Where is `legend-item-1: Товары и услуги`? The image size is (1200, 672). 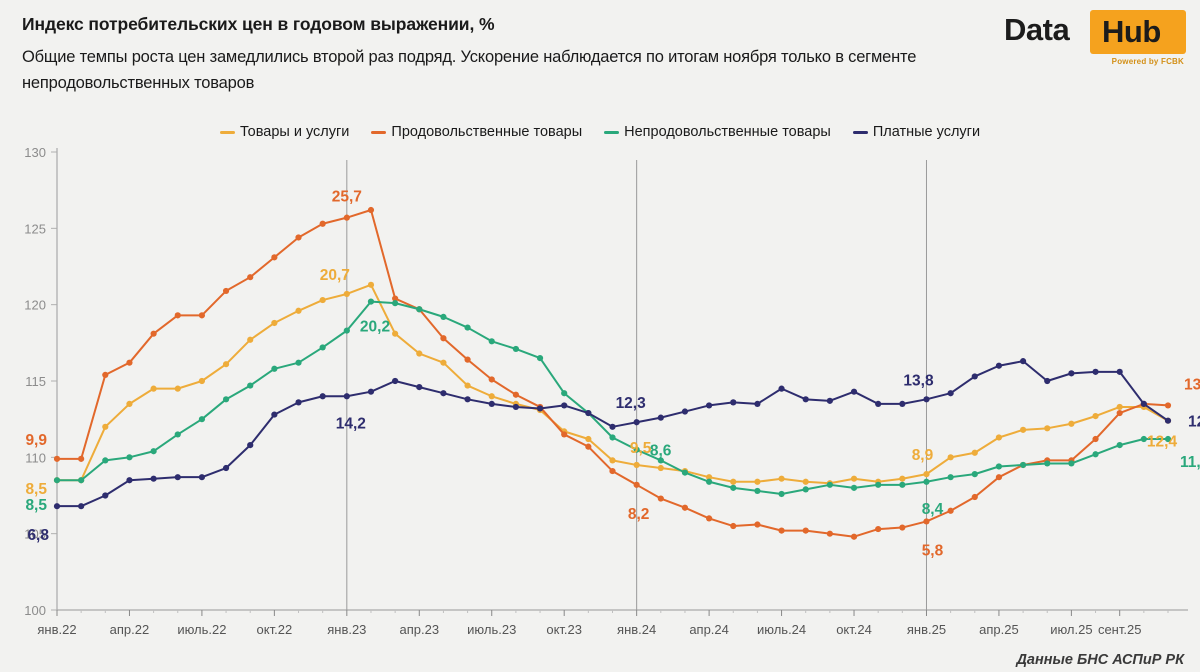
legend-item-1: Товары и услуги is located at coordinates (284, 132).